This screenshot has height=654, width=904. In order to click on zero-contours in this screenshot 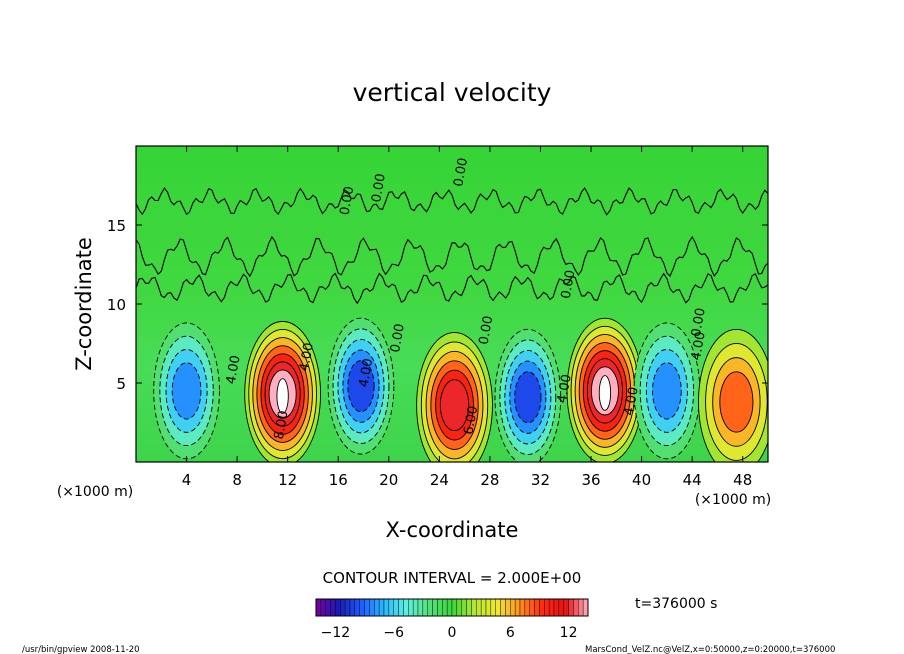, I will do `click(452, 246)`.